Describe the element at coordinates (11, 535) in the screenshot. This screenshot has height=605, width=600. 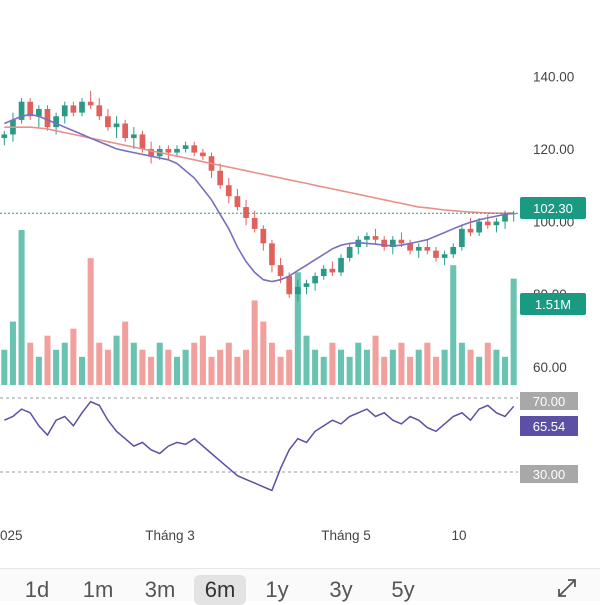
I see `x-label-0: 025` at that location.